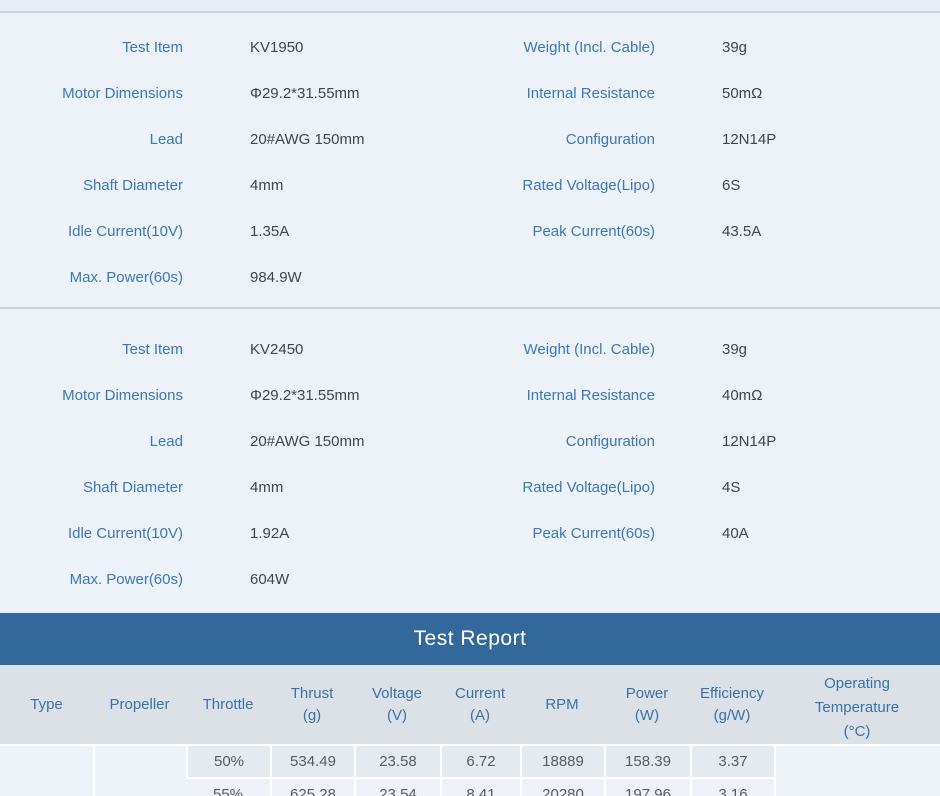 The image size is (940, 796). Describe the element at coordinates (397, 760) in the screenshot. I see `voltage-cell: 23.58` at that location.